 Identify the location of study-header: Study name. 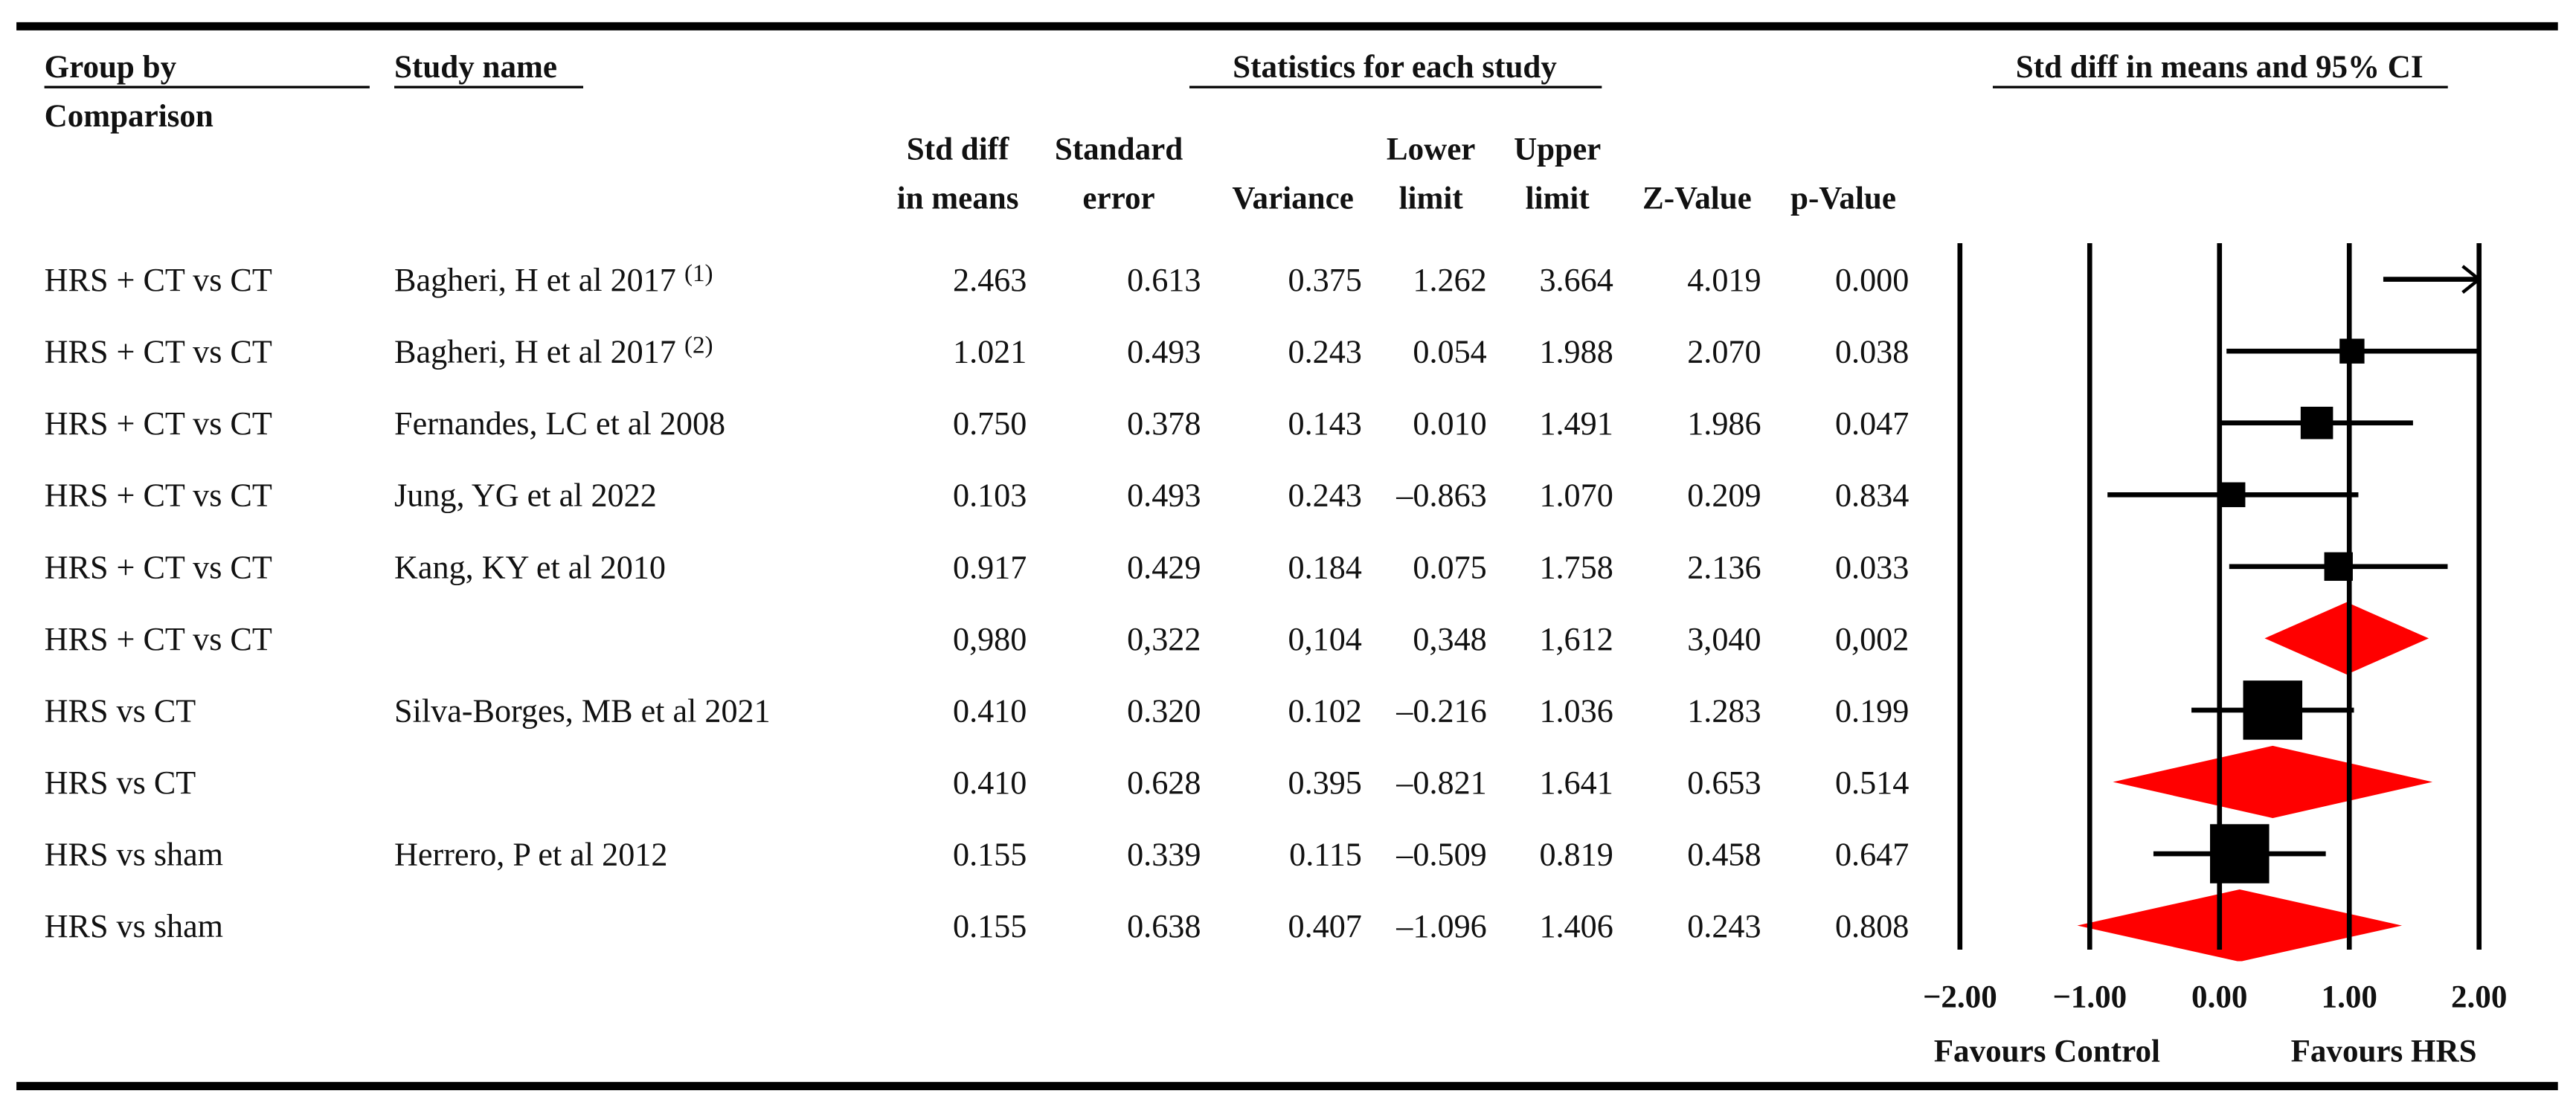
(475, 67).